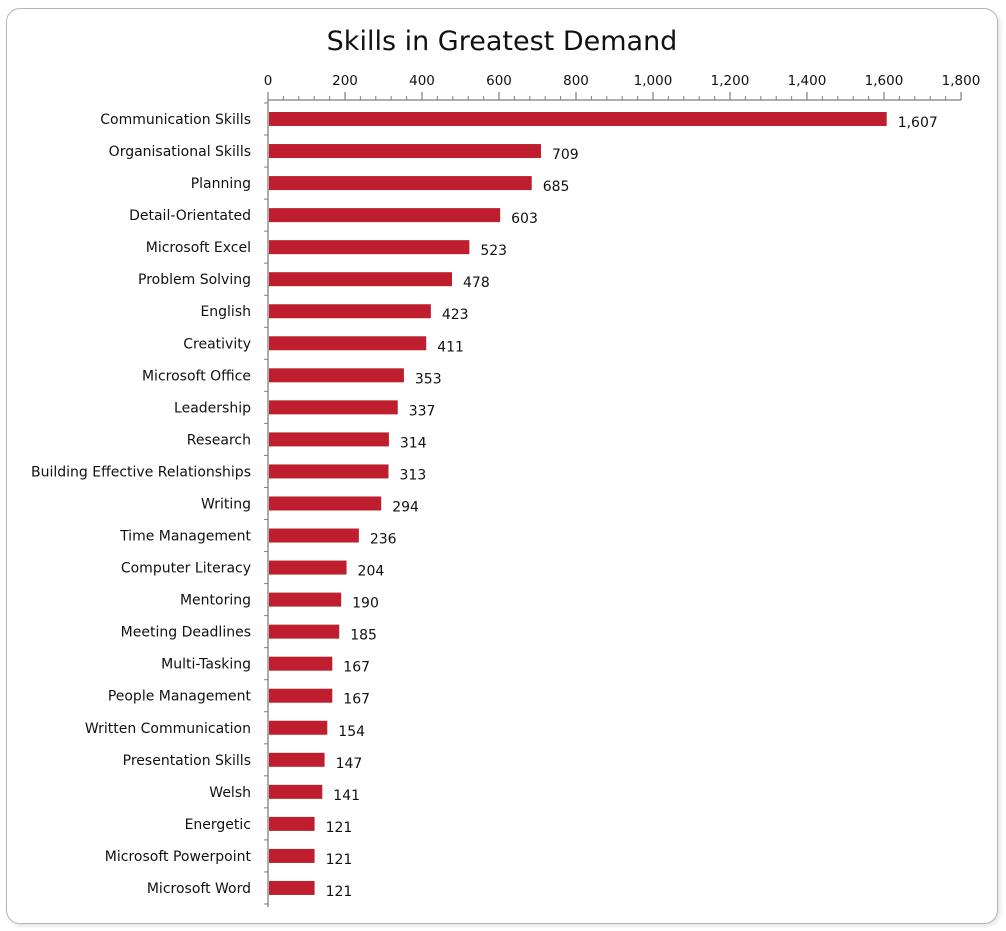  Describe the element at coordinates (918, 123) in the screenshot. I see `data-label: 1,607` at that location.